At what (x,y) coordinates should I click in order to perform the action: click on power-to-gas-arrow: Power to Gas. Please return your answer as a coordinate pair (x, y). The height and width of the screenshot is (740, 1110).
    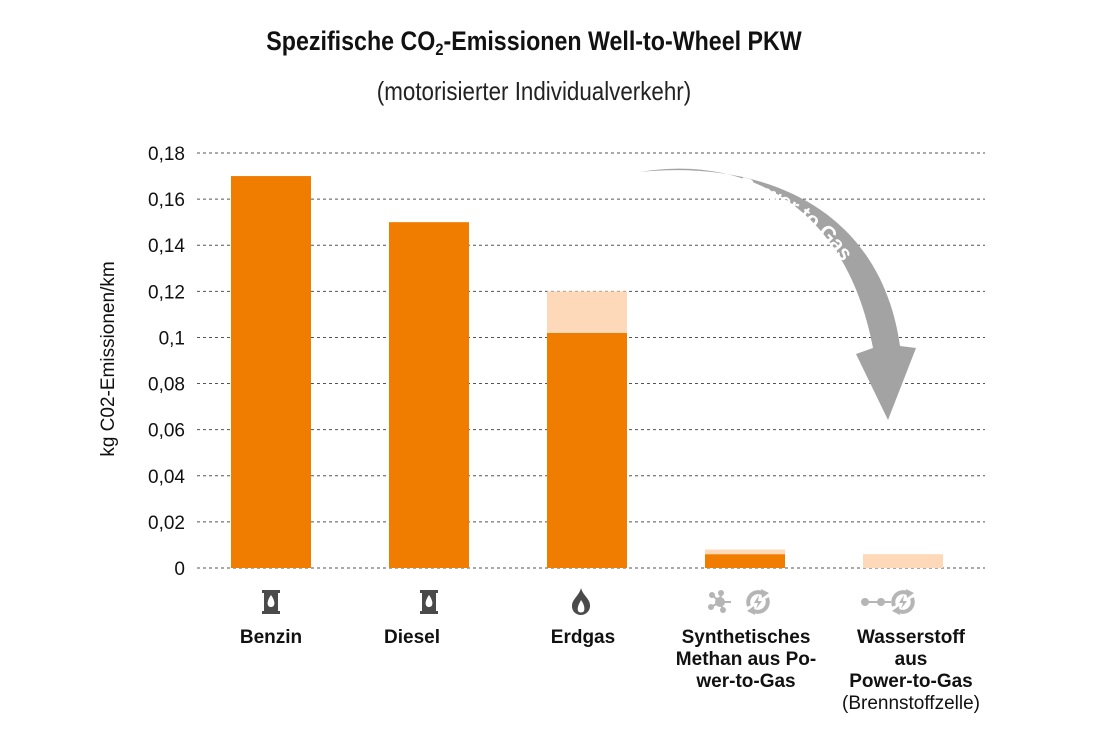
    Looking at the image, I should click on (778, 294).